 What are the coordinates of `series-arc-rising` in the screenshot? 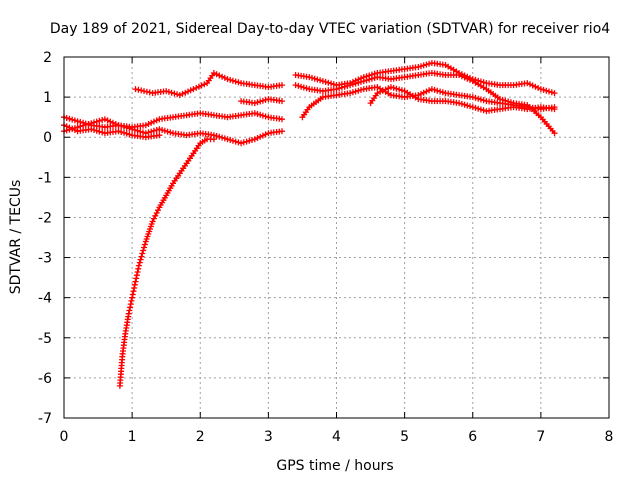 It's located at (166, 262).